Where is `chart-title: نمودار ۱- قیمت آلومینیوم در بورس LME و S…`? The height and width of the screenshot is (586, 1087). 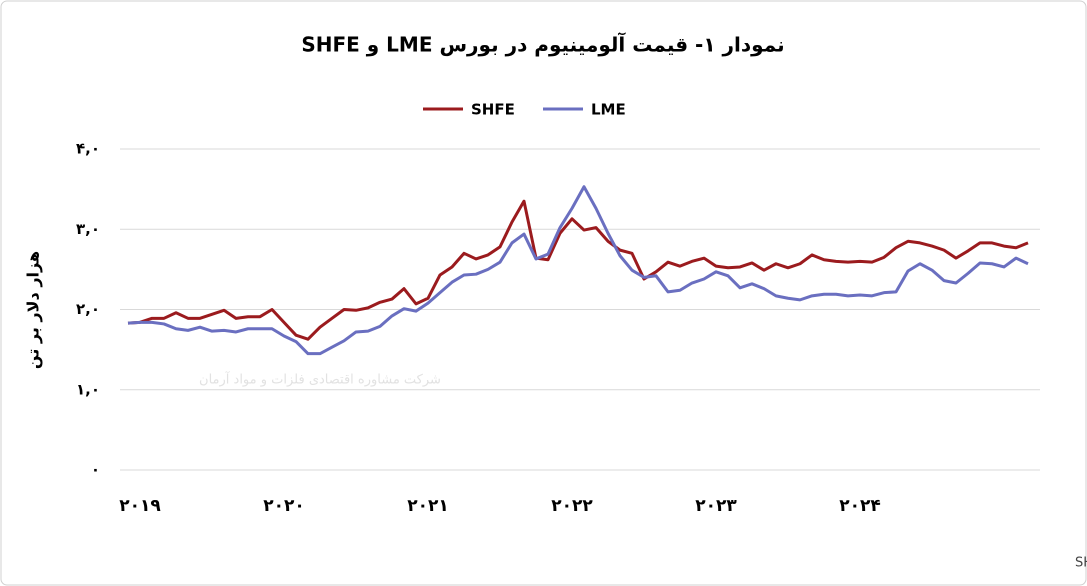 chart-title: نمودار ۱- قیمت آلومینیوم در بورس LME و S… is located at coordinates (542, 44).